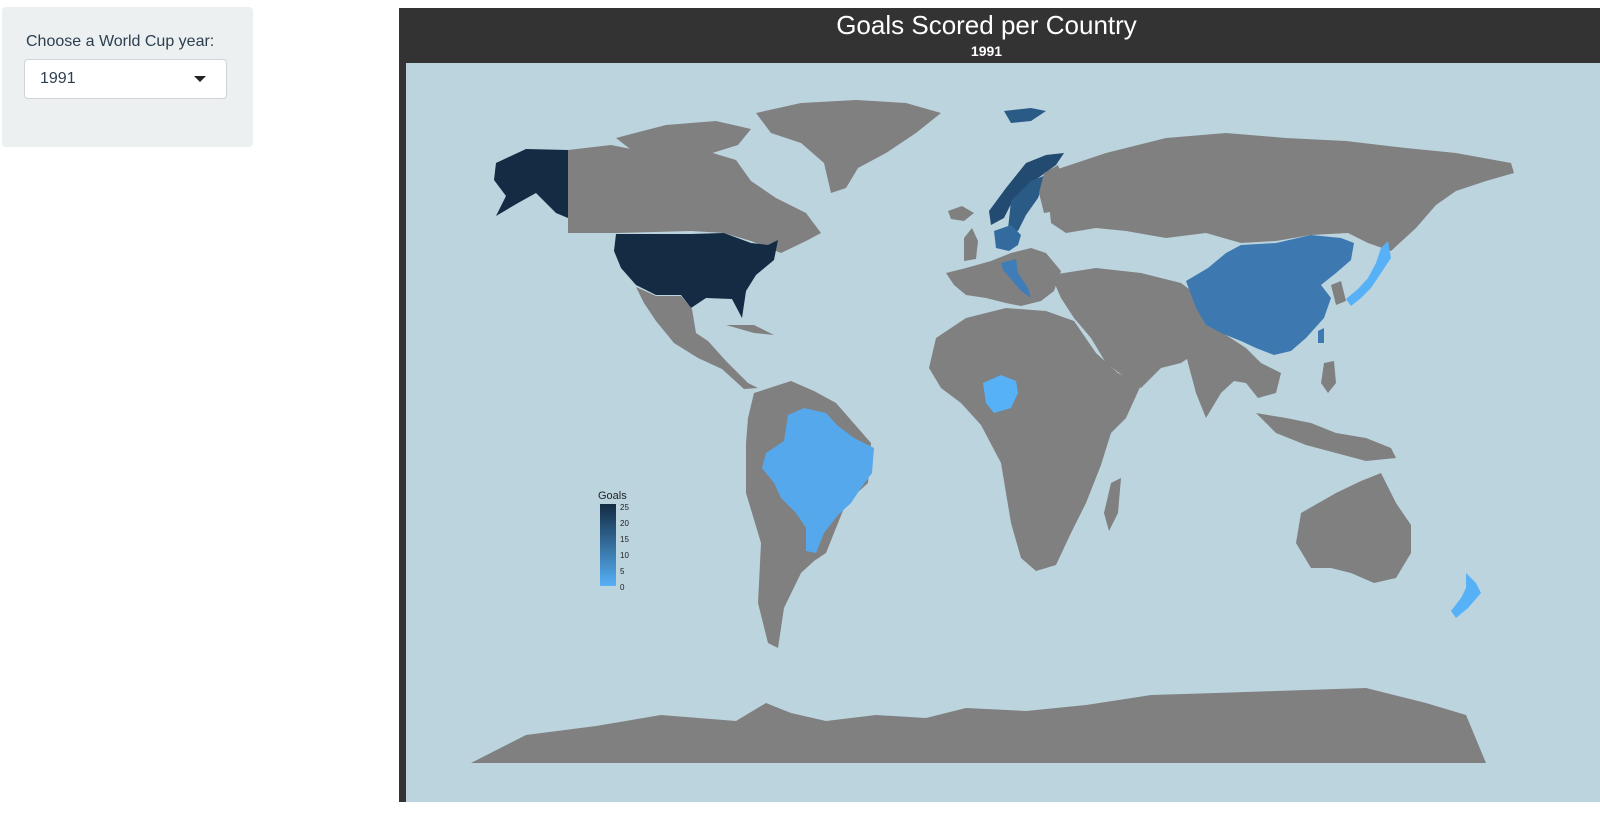 The image size is (1600, 818). I want to click on country-iceland, so click(961, 213).